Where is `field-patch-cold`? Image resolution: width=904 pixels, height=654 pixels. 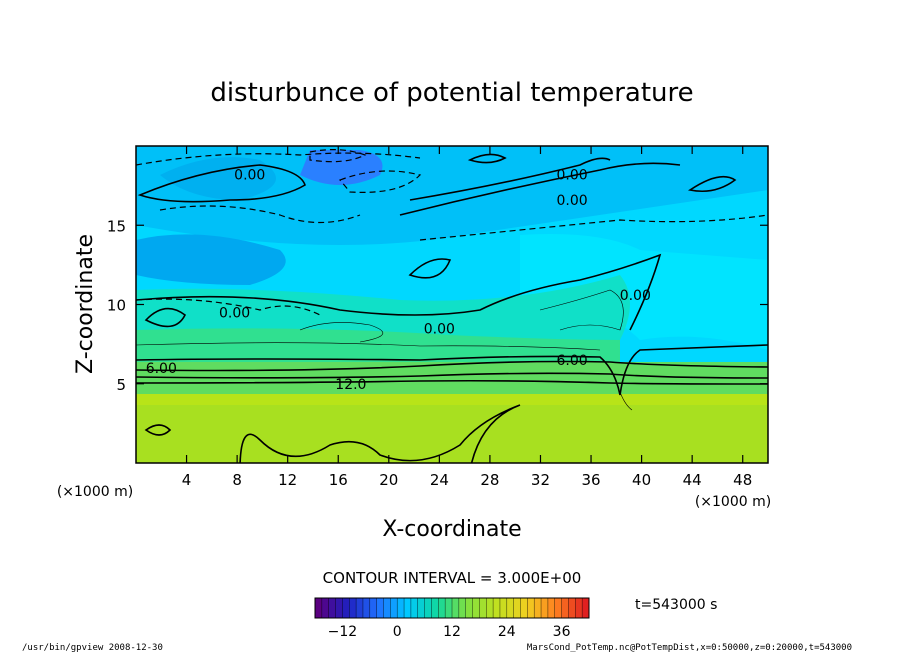
field-patch-cold is located at coordinates (341, 167).